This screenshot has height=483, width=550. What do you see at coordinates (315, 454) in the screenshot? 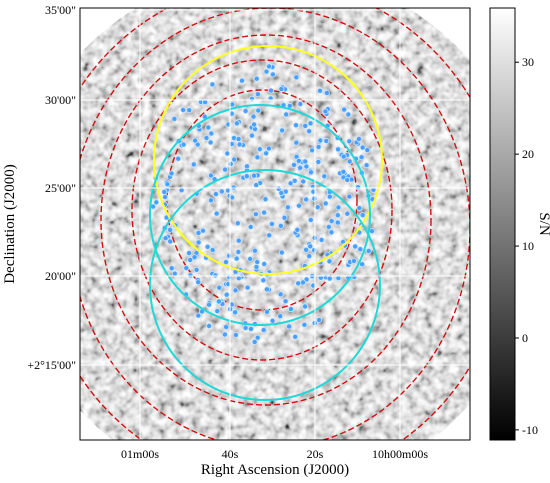
I see `x-tick-label: 20s` at bounding box center [315, 454].